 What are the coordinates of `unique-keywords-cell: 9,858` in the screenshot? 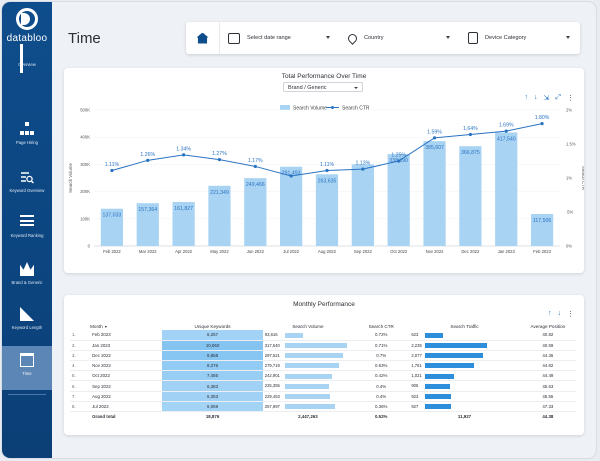 It's located at (212, 356).